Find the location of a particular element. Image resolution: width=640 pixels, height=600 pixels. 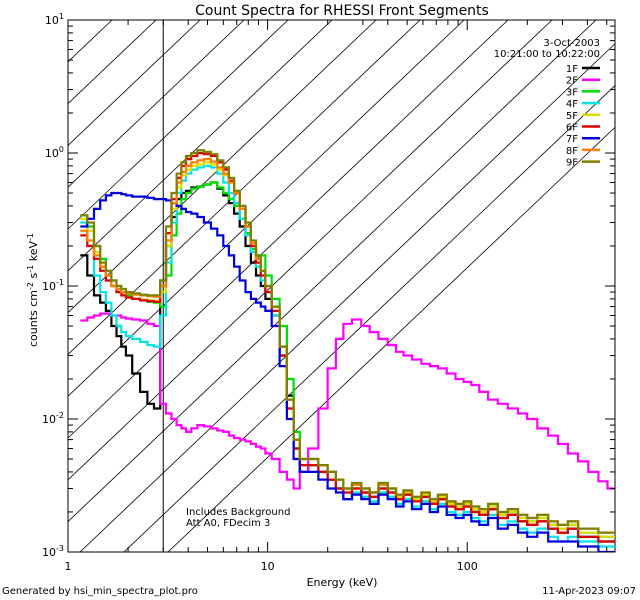

x-tick-label: 100 is located at coordinates (467, 566).